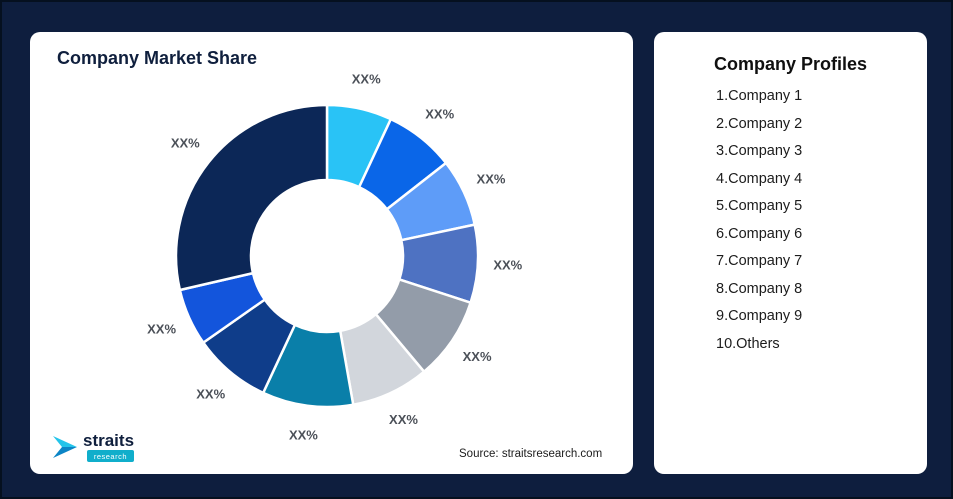 The image size is (953, 499). Describe the element at coordinates (748, 343) in the screenshot. I see `profile-item: 10.Others` at that location.